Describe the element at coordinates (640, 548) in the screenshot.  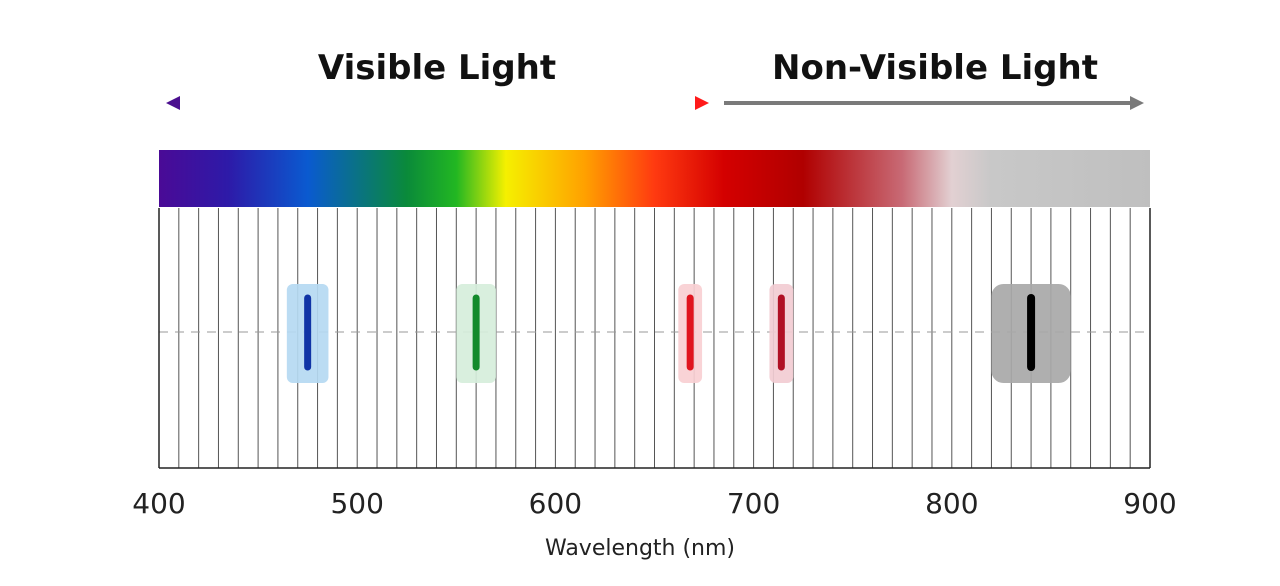
I see `axis-title: Wavelength (nm)` at that location.